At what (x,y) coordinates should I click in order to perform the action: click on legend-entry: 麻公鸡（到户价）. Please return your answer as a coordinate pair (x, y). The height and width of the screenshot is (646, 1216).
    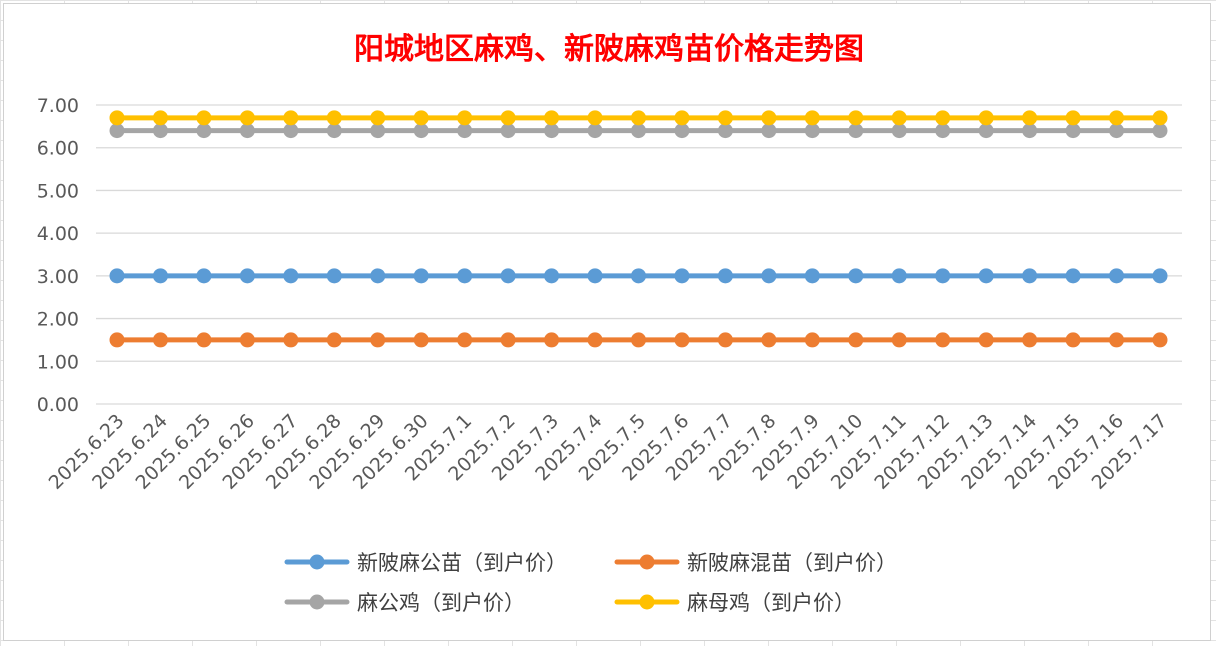
    Looking at the image, I should click on (404, 603).